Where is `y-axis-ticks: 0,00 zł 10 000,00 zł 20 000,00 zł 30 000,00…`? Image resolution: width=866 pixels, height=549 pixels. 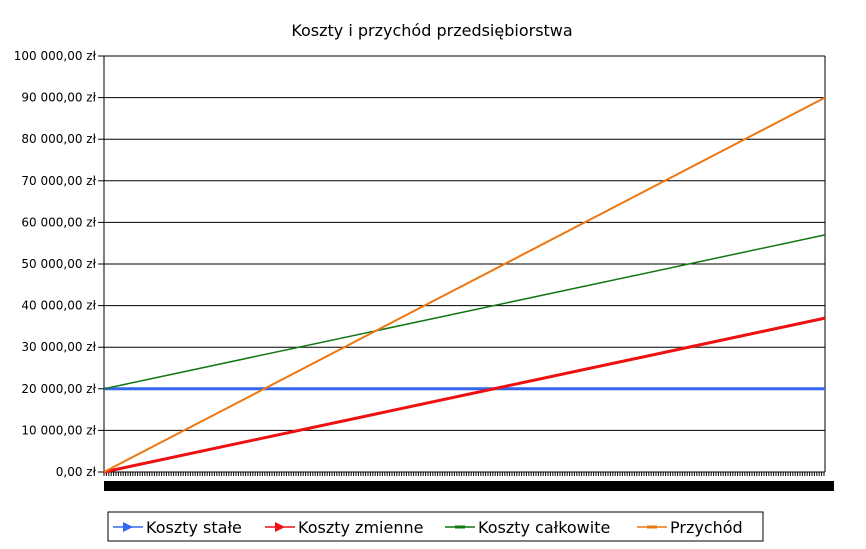 y-axis-ticks: 0,00 zł 10 000,00 zł 20 000,00 zł 30 000,00… is located at coordinates (59, 264).